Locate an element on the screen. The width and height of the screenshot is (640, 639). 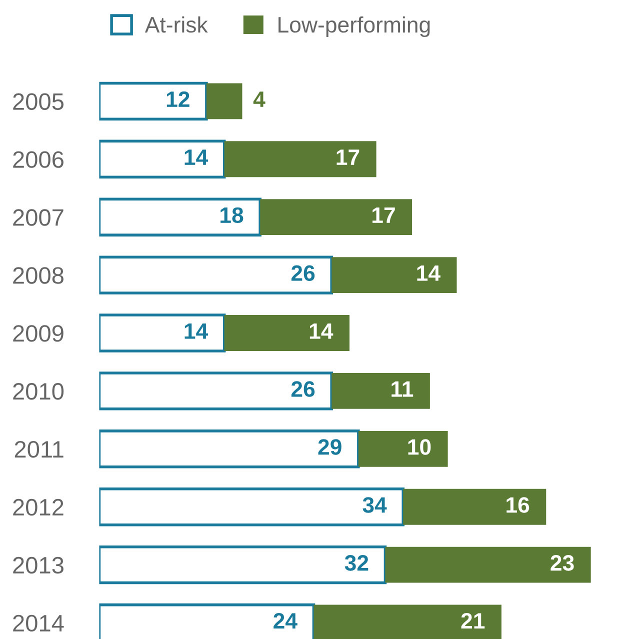
y-tick-label: 2013 is located at coordinates (38, 565).